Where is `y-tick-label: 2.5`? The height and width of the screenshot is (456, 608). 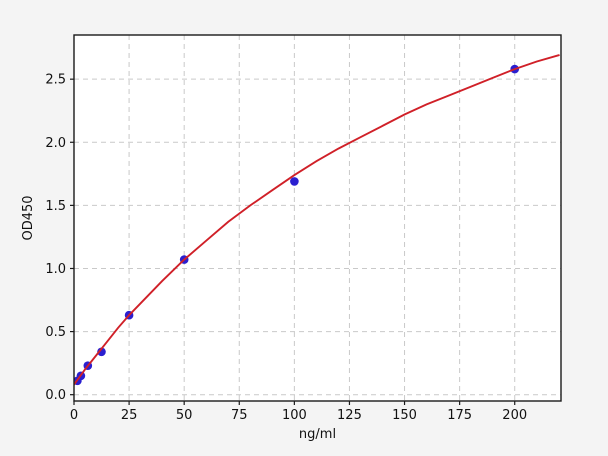 y-tick-label: 2.5 is located at coordinates (55, 80).